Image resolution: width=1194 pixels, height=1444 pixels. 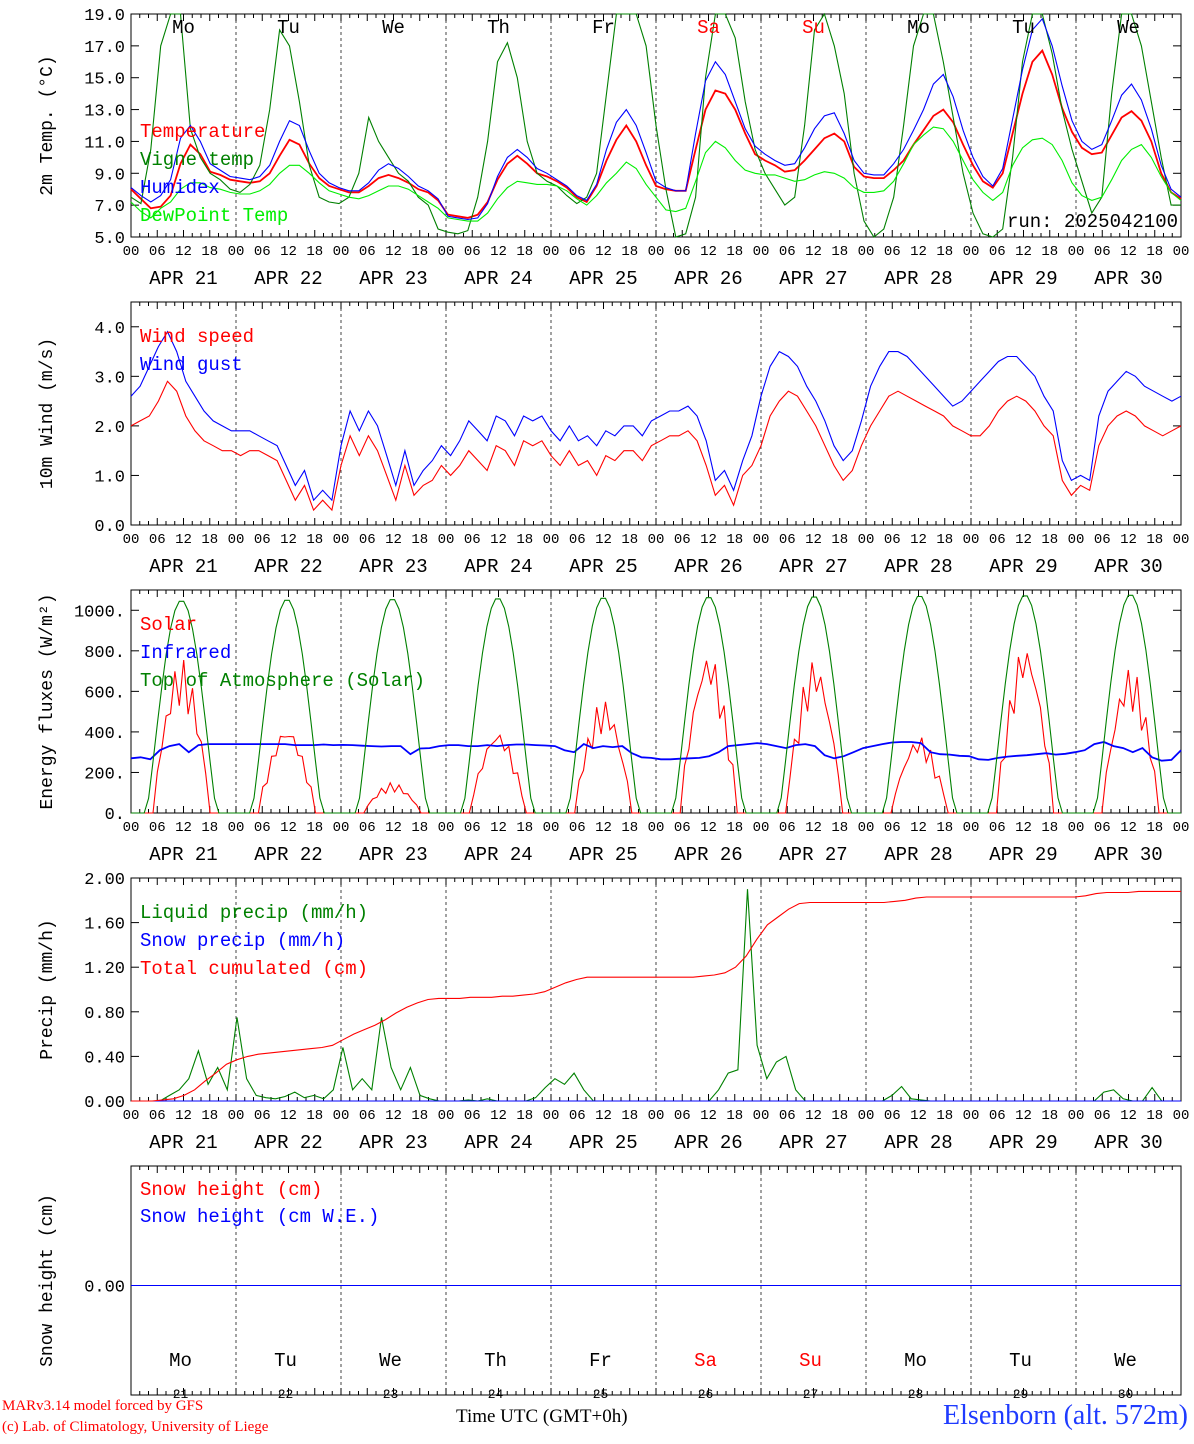 What do you see at coordinates (104, 1058) in the screenshot?
I see `y-tick-label: 0.40` at bounding box center [104, 1058].